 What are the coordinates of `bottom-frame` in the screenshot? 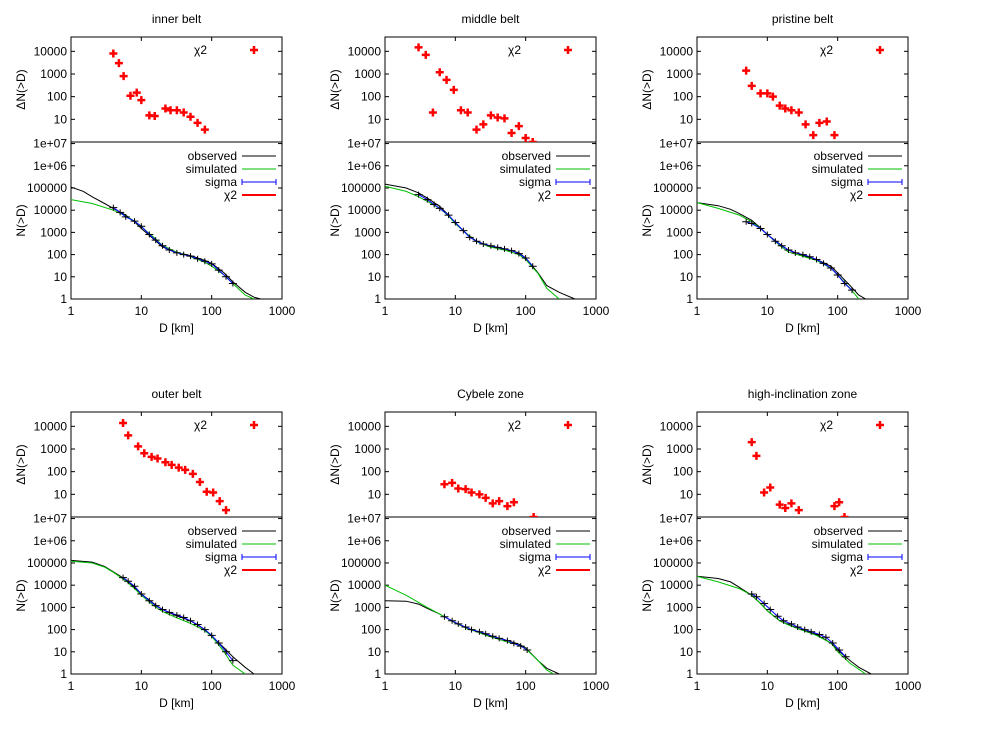 It's located at (802, 220).